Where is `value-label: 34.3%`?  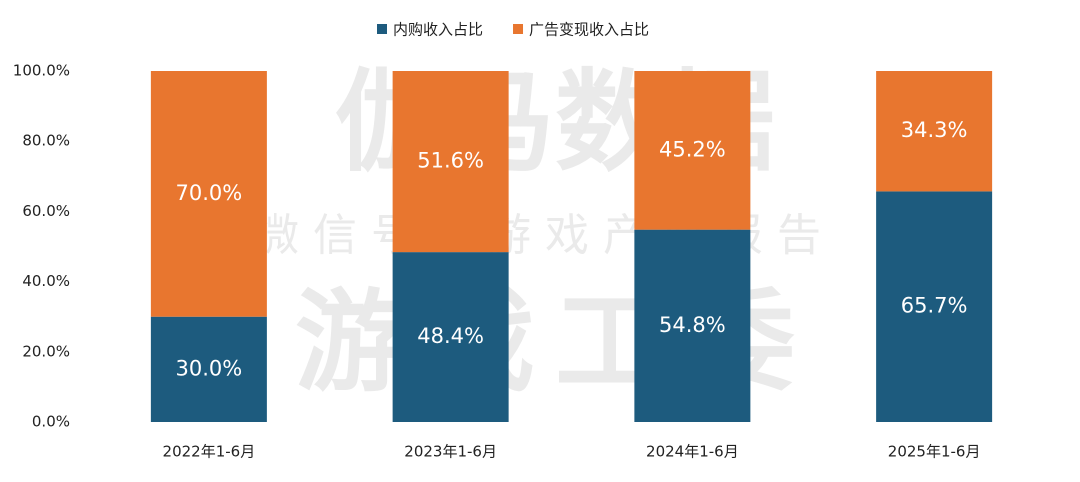 value-label: 34.3% is located at coordinates (934, 130).